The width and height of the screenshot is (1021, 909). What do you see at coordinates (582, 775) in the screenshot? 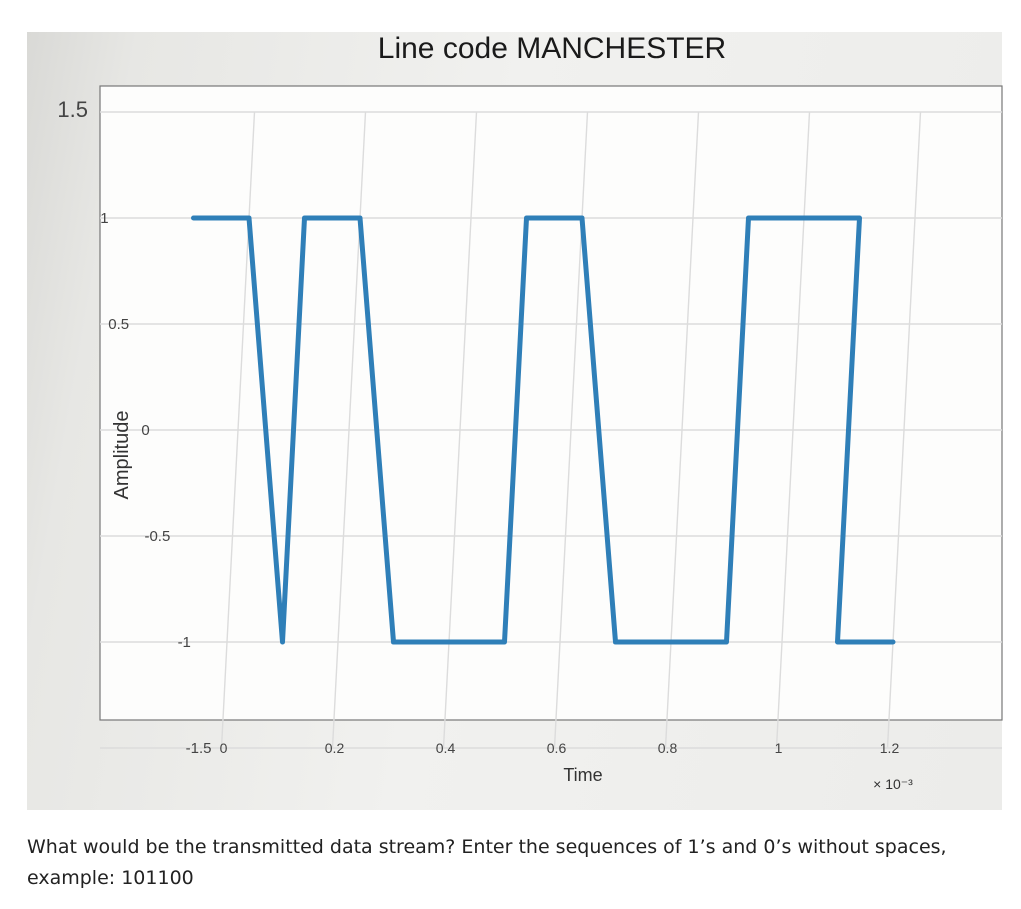
I see `x-axis-label: Time` at bounding box center [582, 775].